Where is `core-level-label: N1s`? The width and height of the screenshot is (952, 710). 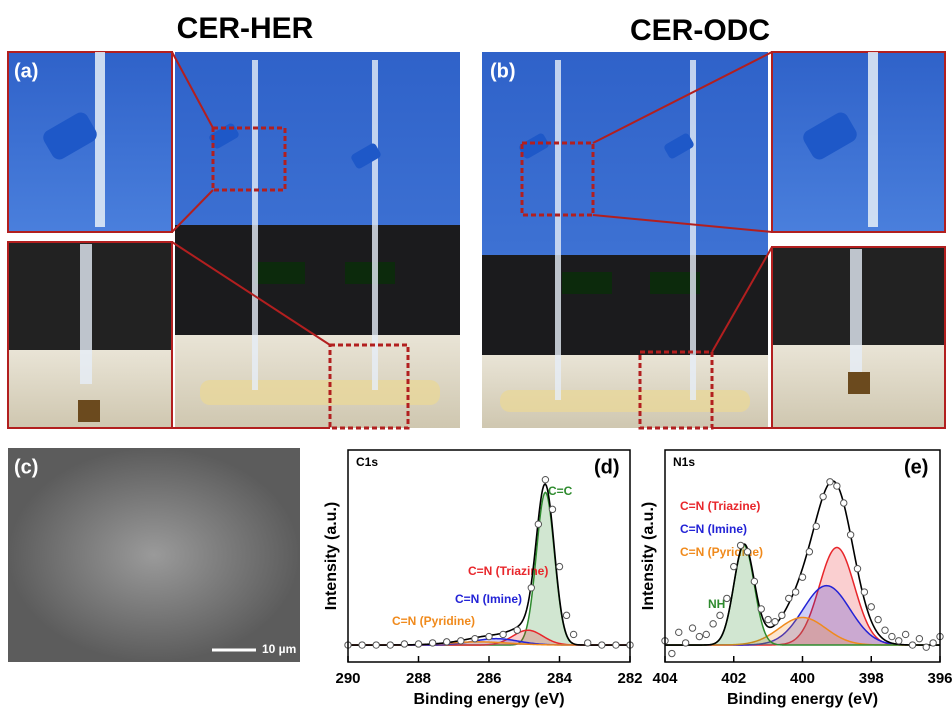 core-level-label: N1s is located at coordinates (684, 462).